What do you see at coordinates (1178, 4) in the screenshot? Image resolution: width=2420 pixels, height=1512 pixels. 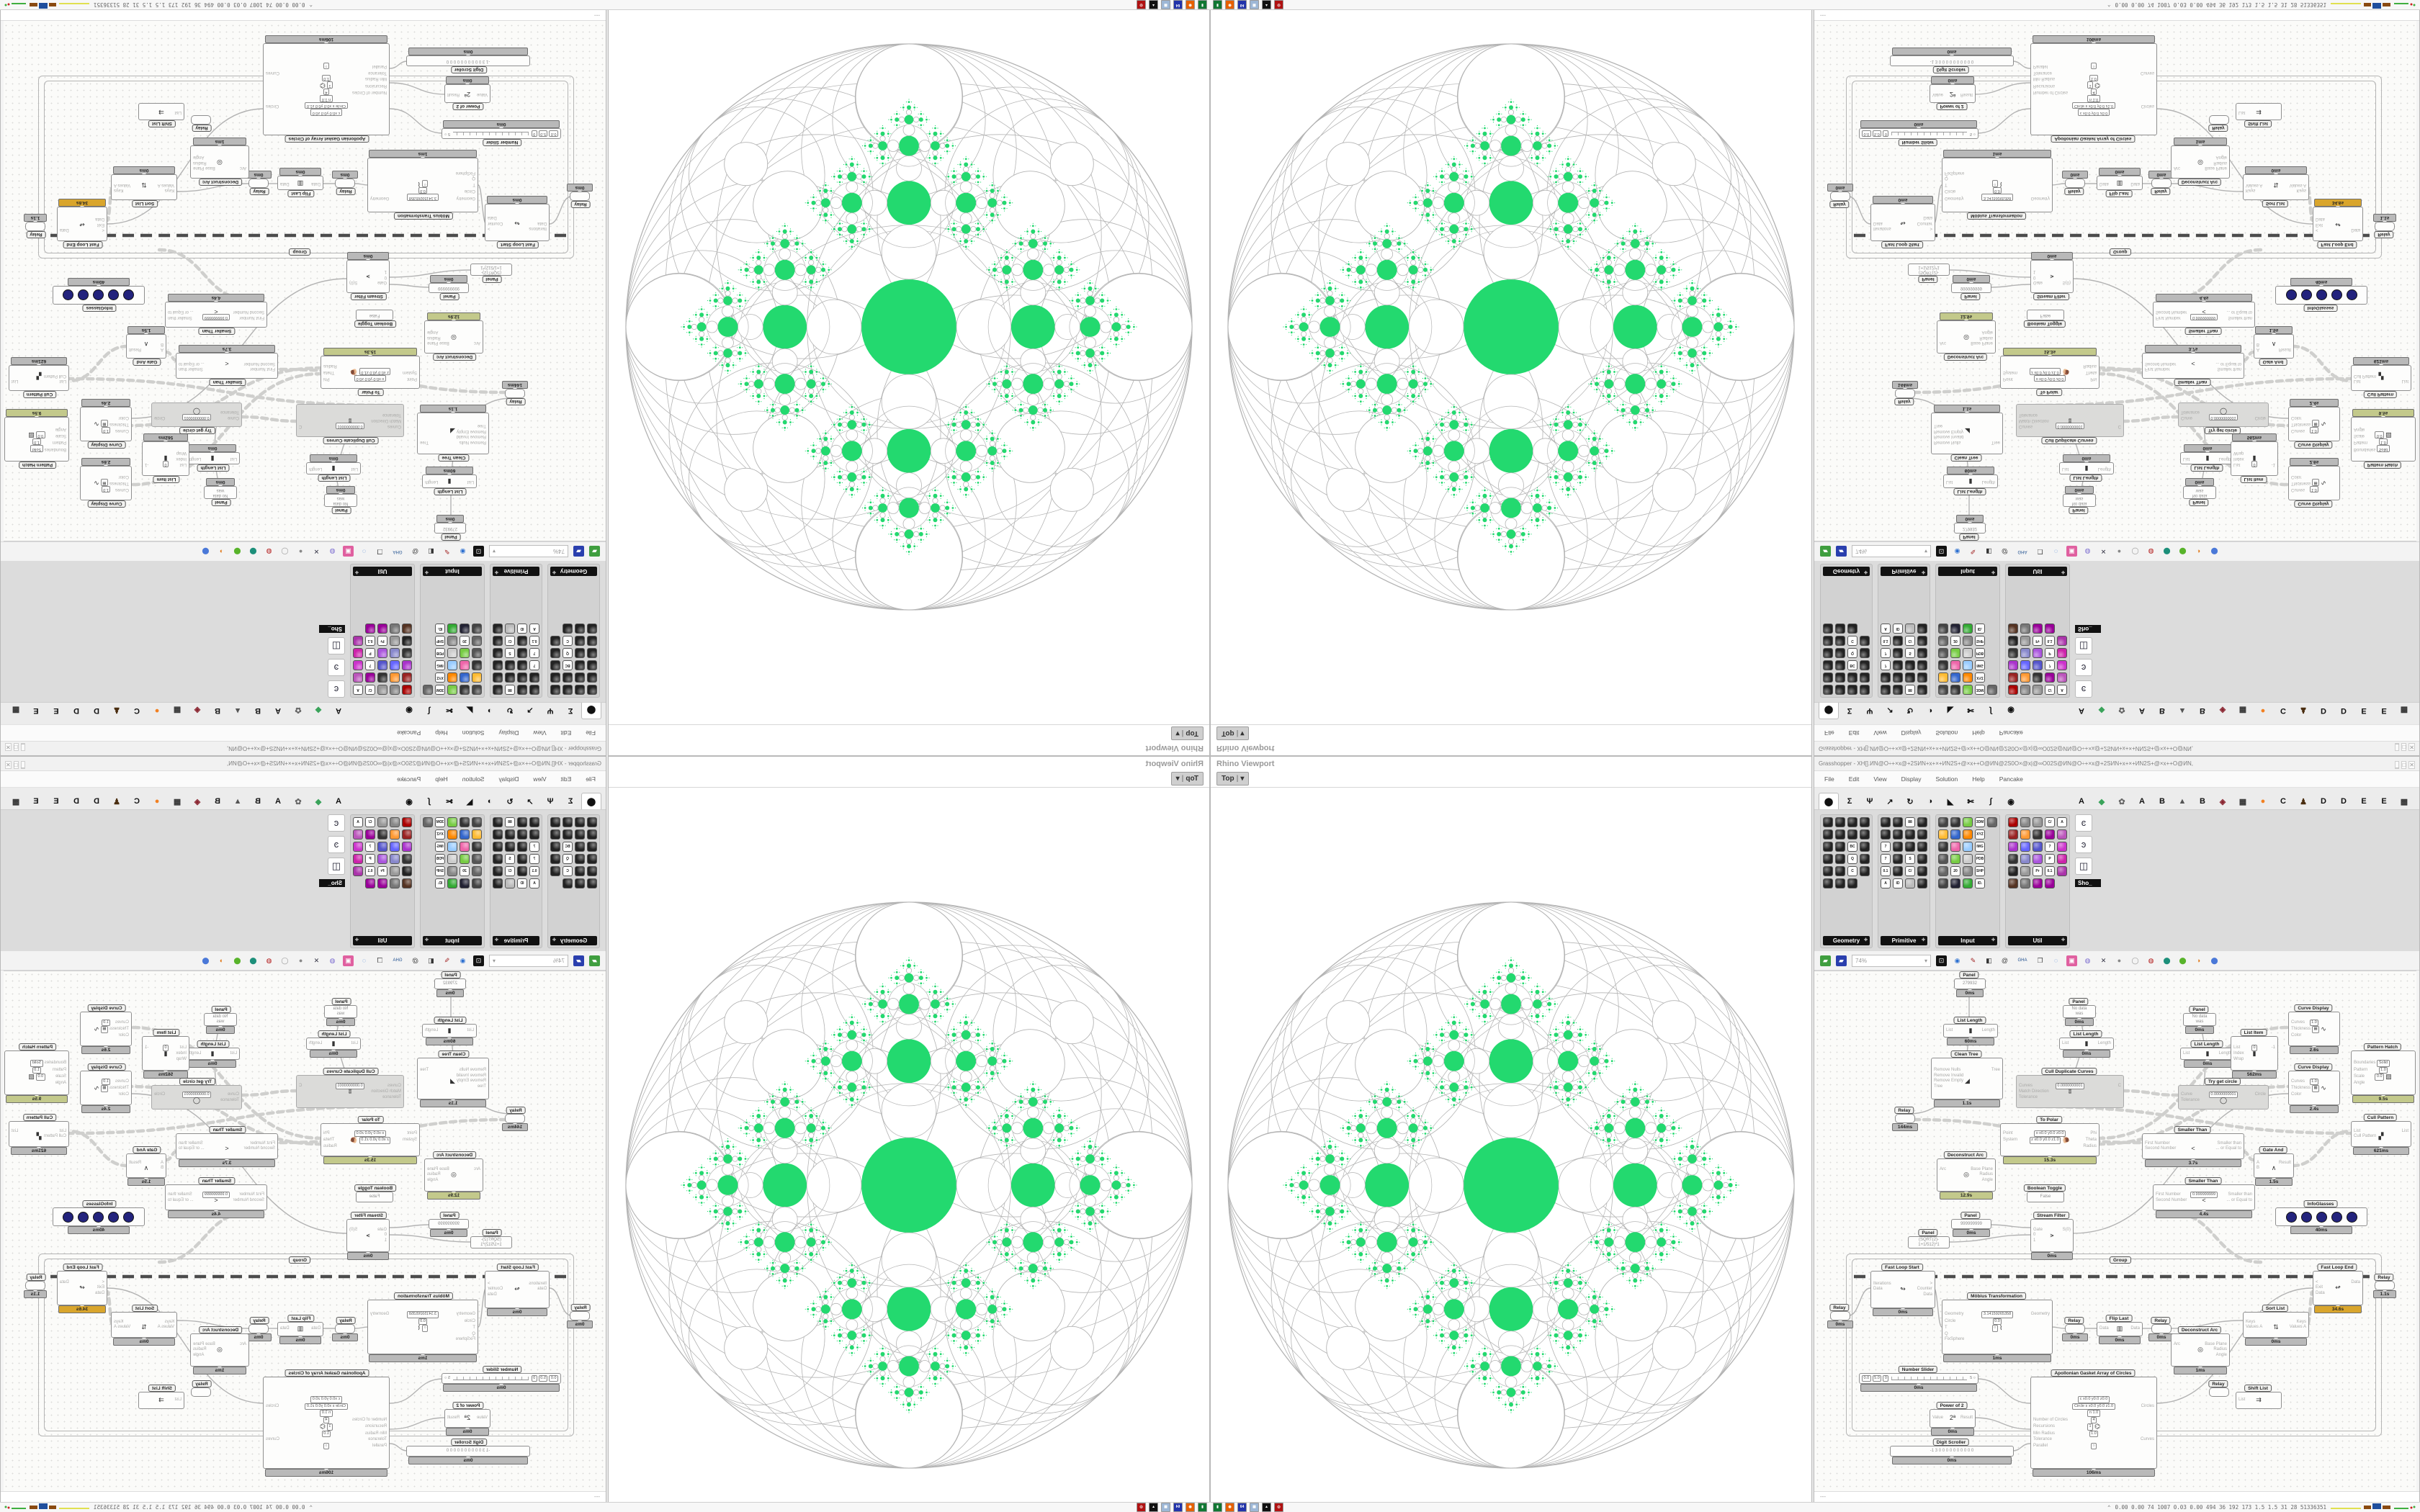 I see `floppy-64-icon: 64` at bounding box center [1178, 4].